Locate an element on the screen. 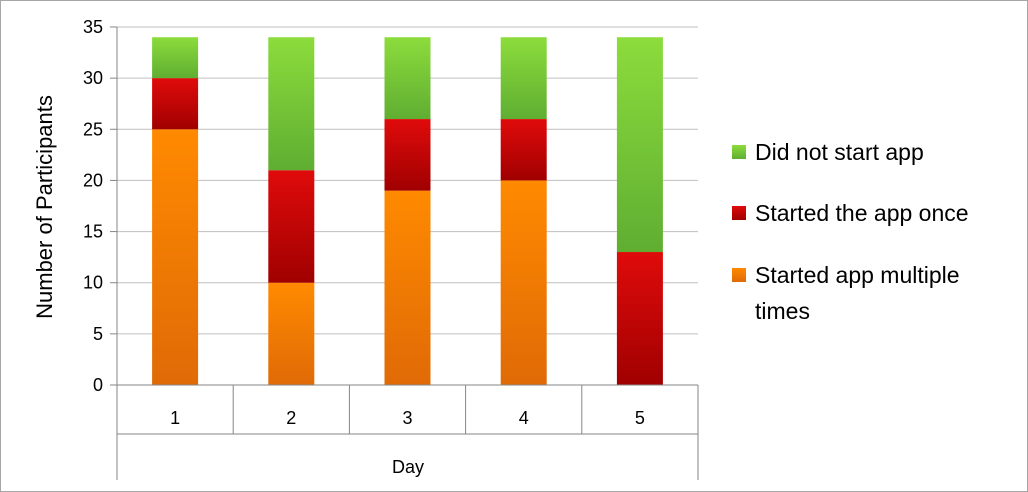 This screenshot has width=1028, height=492. y-tick-label: 25 is located at coordinates (93, 129).